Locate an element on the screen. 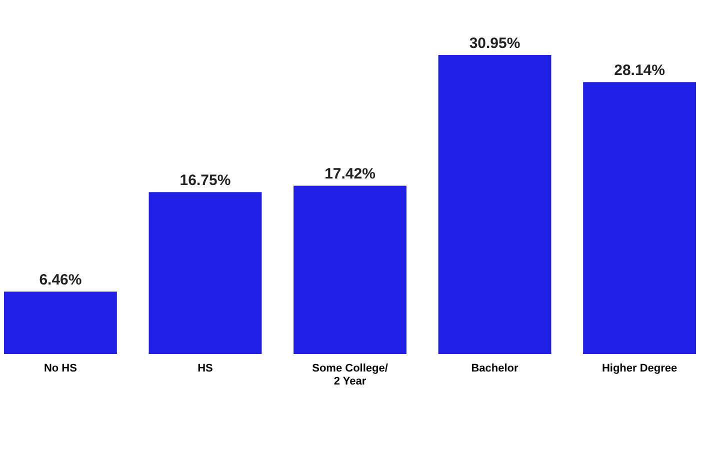 Image resolution: width=711 pixels, height=470 pixels. data-label: 16.75% is located at coordinates (205, 181).